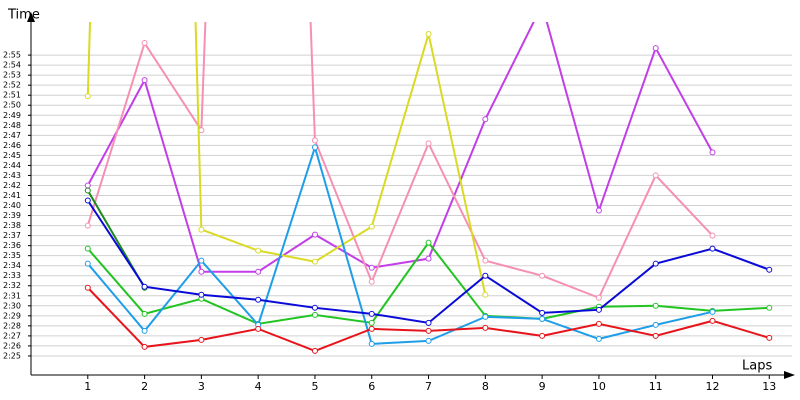  I want to click on y-tick-label: 2:50, so click(12, 105).